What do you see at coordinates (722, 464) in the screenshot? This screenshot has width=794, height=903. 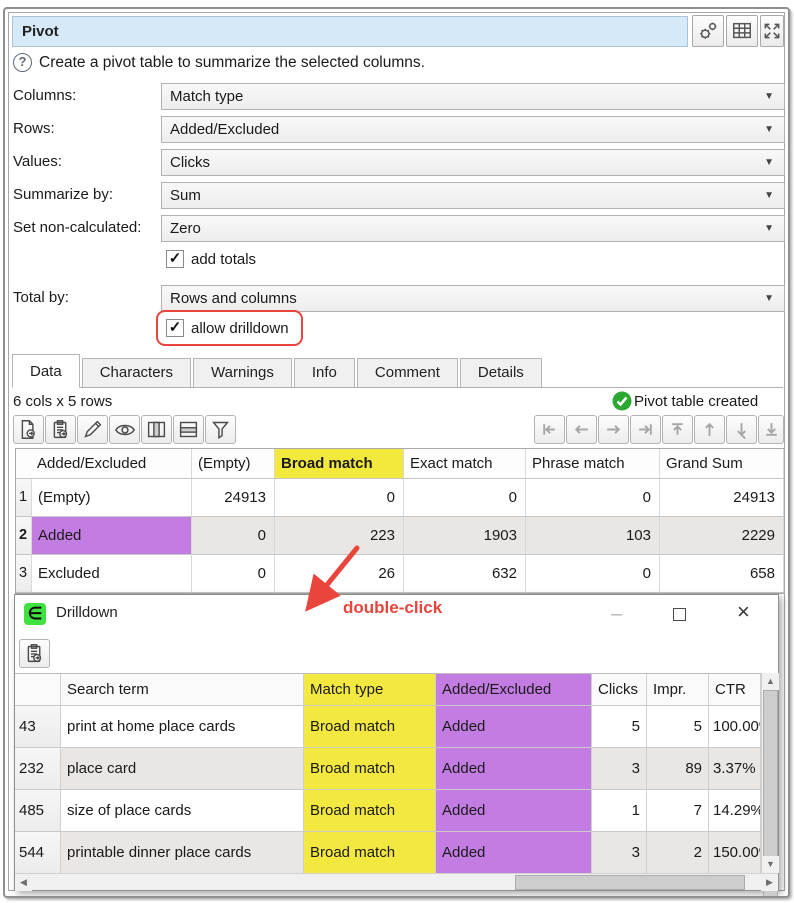 I see `column-header: Grand Sum` at bounding box center [722, 464].